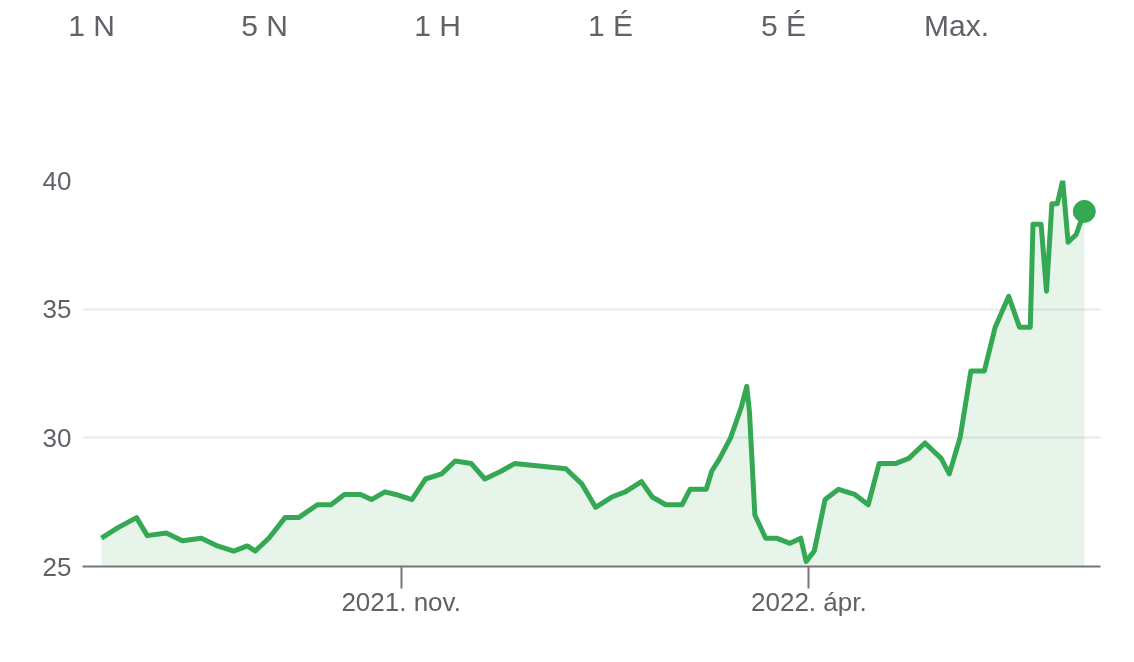 The width and height of the screenshot is (1134, 662). What do you see at coordinates (91, 26) in the screenshot?
I see `text: 1 N` at bounding box center [91, 26].